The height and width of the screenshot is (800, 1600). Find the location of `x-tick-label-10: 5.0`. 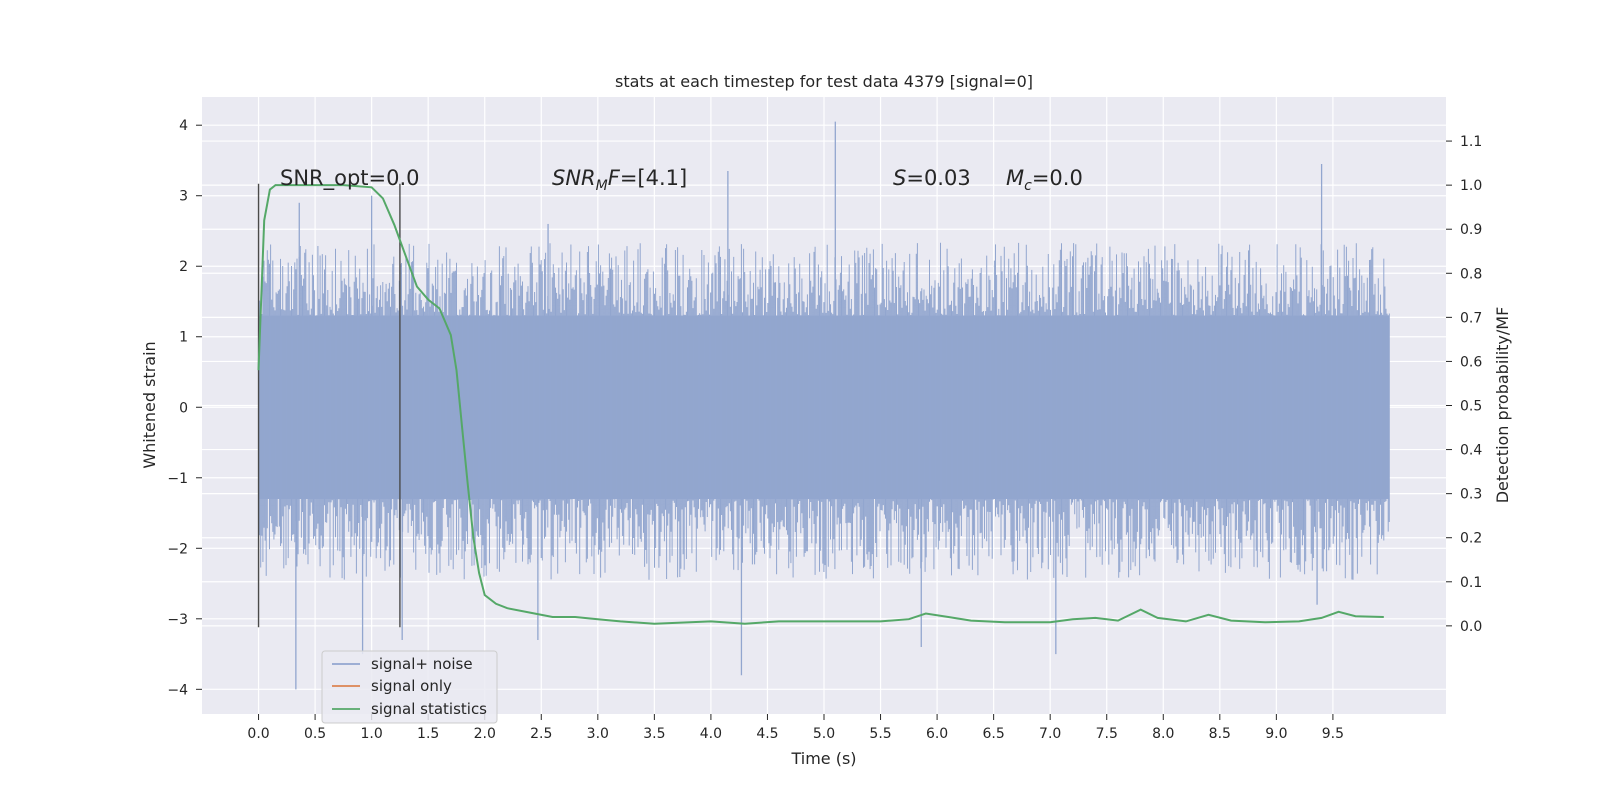

x-tick-label-10: 5.0 is located at coordinates (824, 734).